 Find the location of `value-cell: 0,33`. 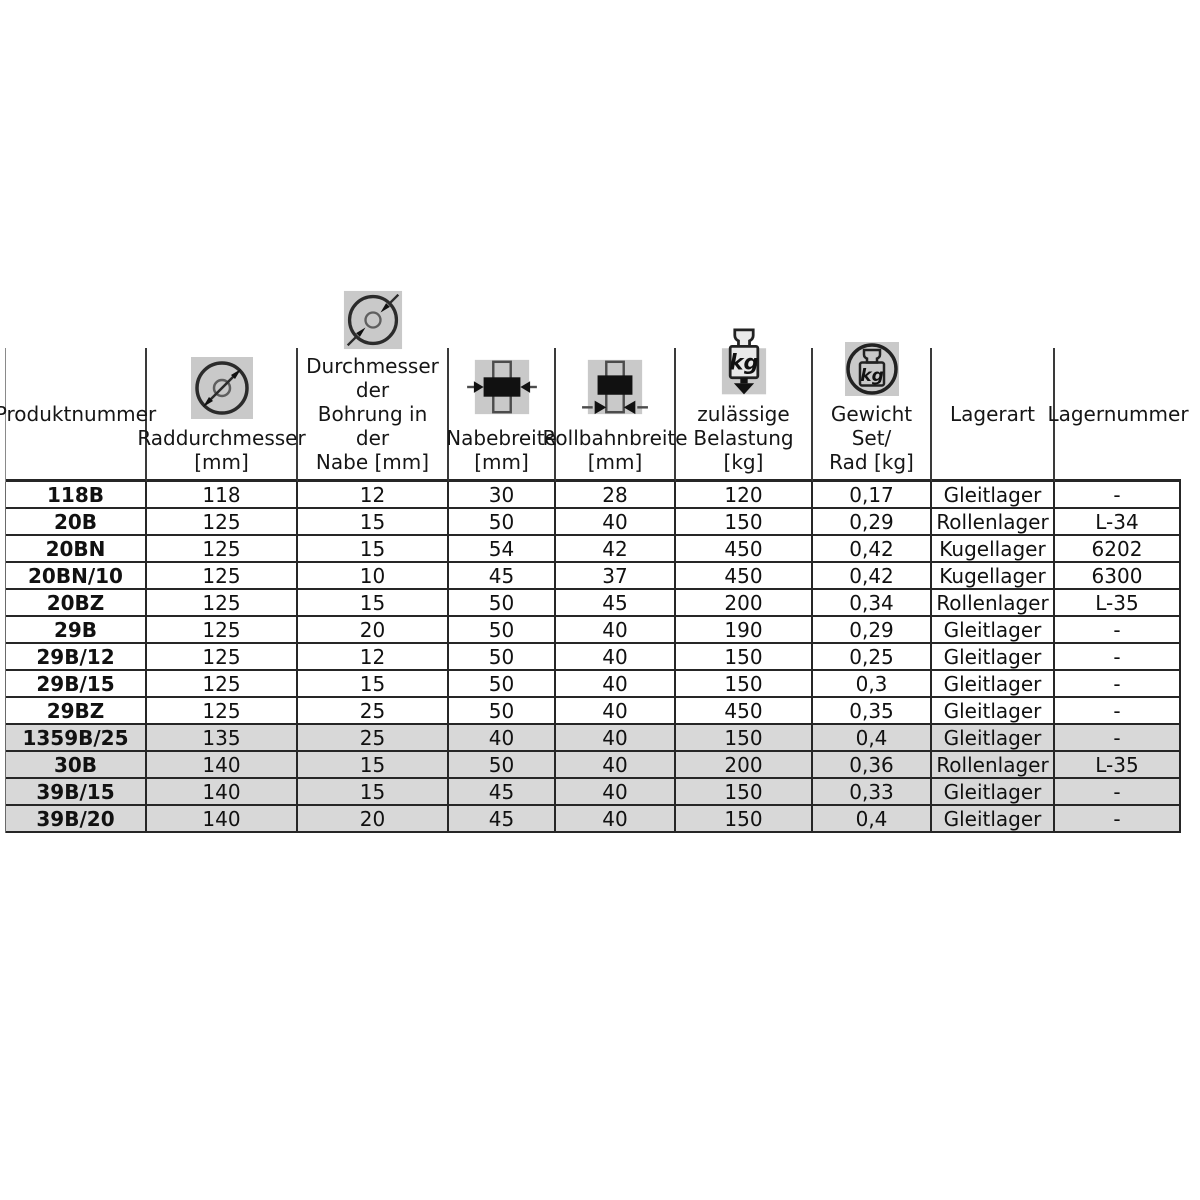

value-cell: 0,33 is located at coordinates (872, 792).